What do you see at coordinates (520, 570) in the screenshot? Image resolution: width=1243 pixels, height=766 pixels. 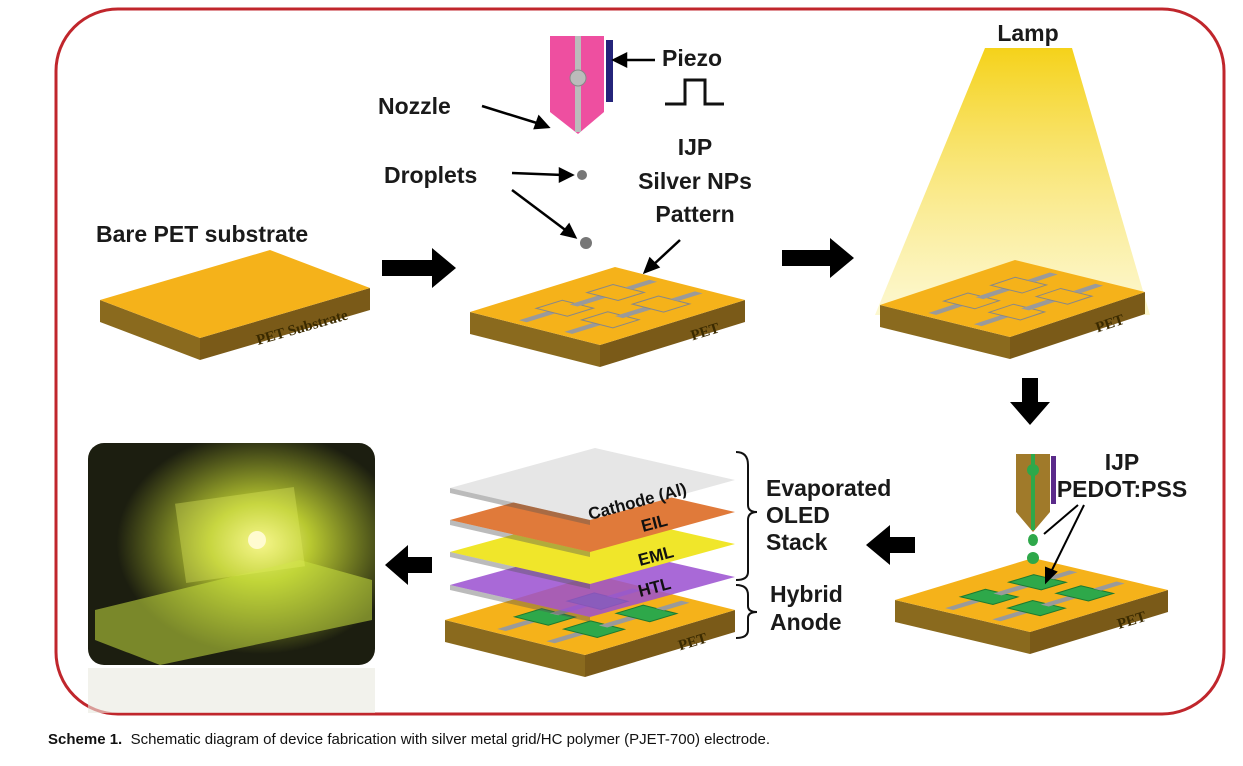 I see `eml-layer-edge` at bounding box center [520, 570].